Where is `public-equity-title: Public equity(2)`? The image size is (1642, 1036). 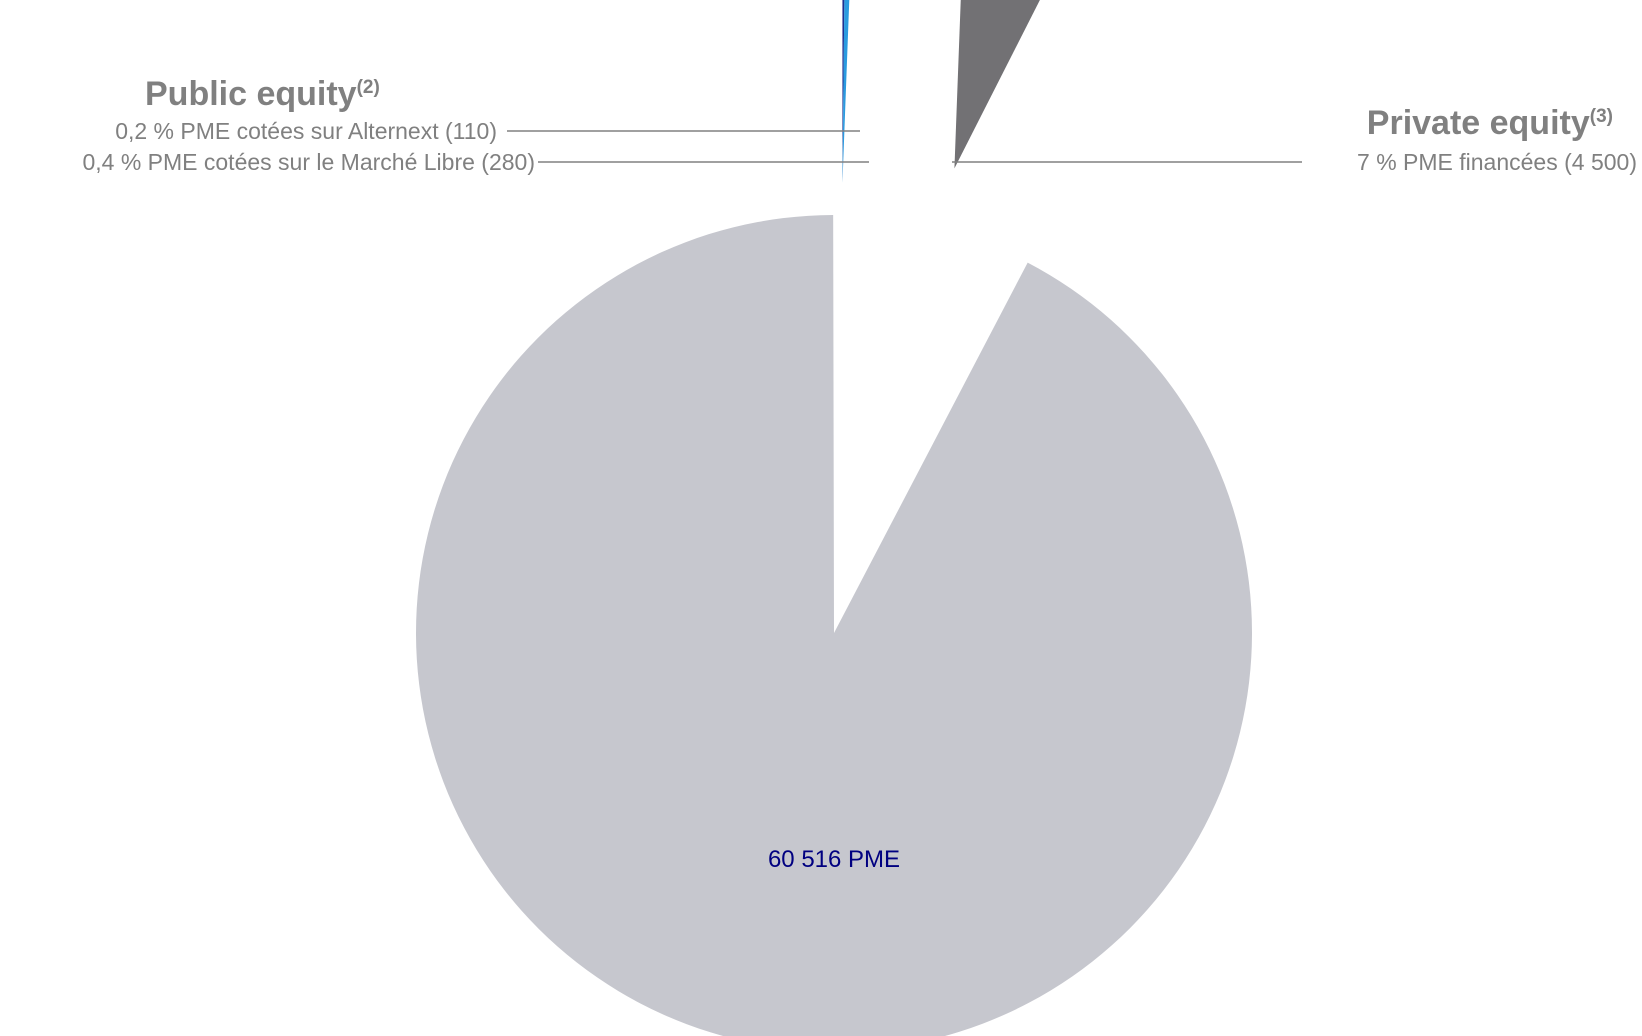 public-equity-title: Public equity(2) is located at coordinates (262, 94).